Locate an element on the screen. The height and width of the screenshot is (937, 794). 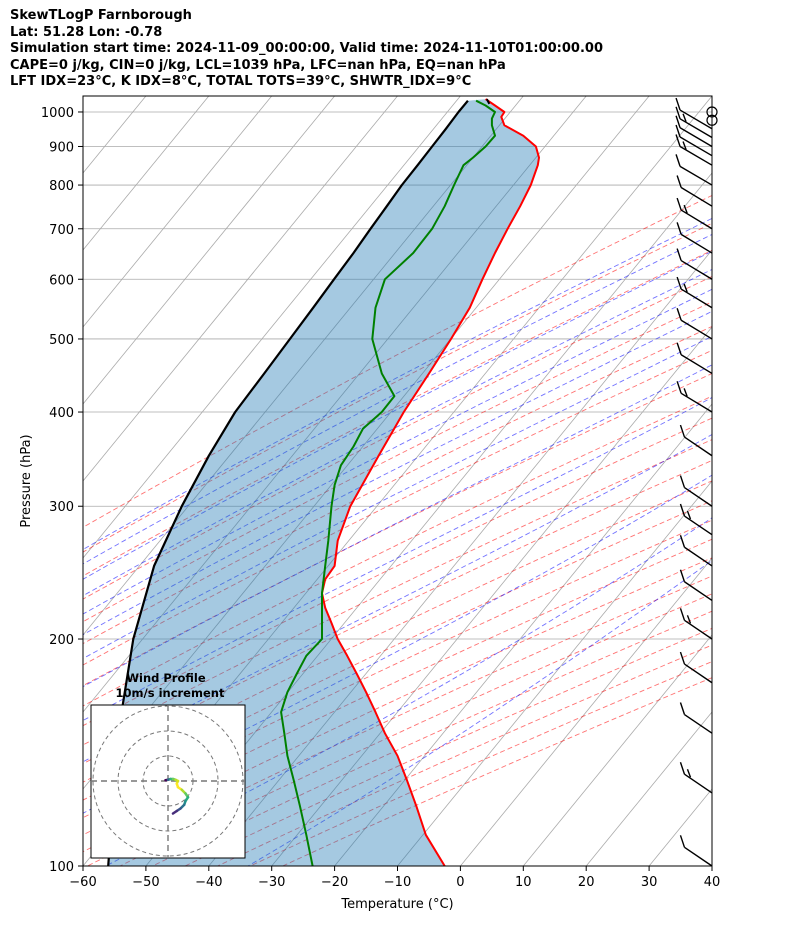
y-tick-label: 200 is located at coordinates (61, 640).